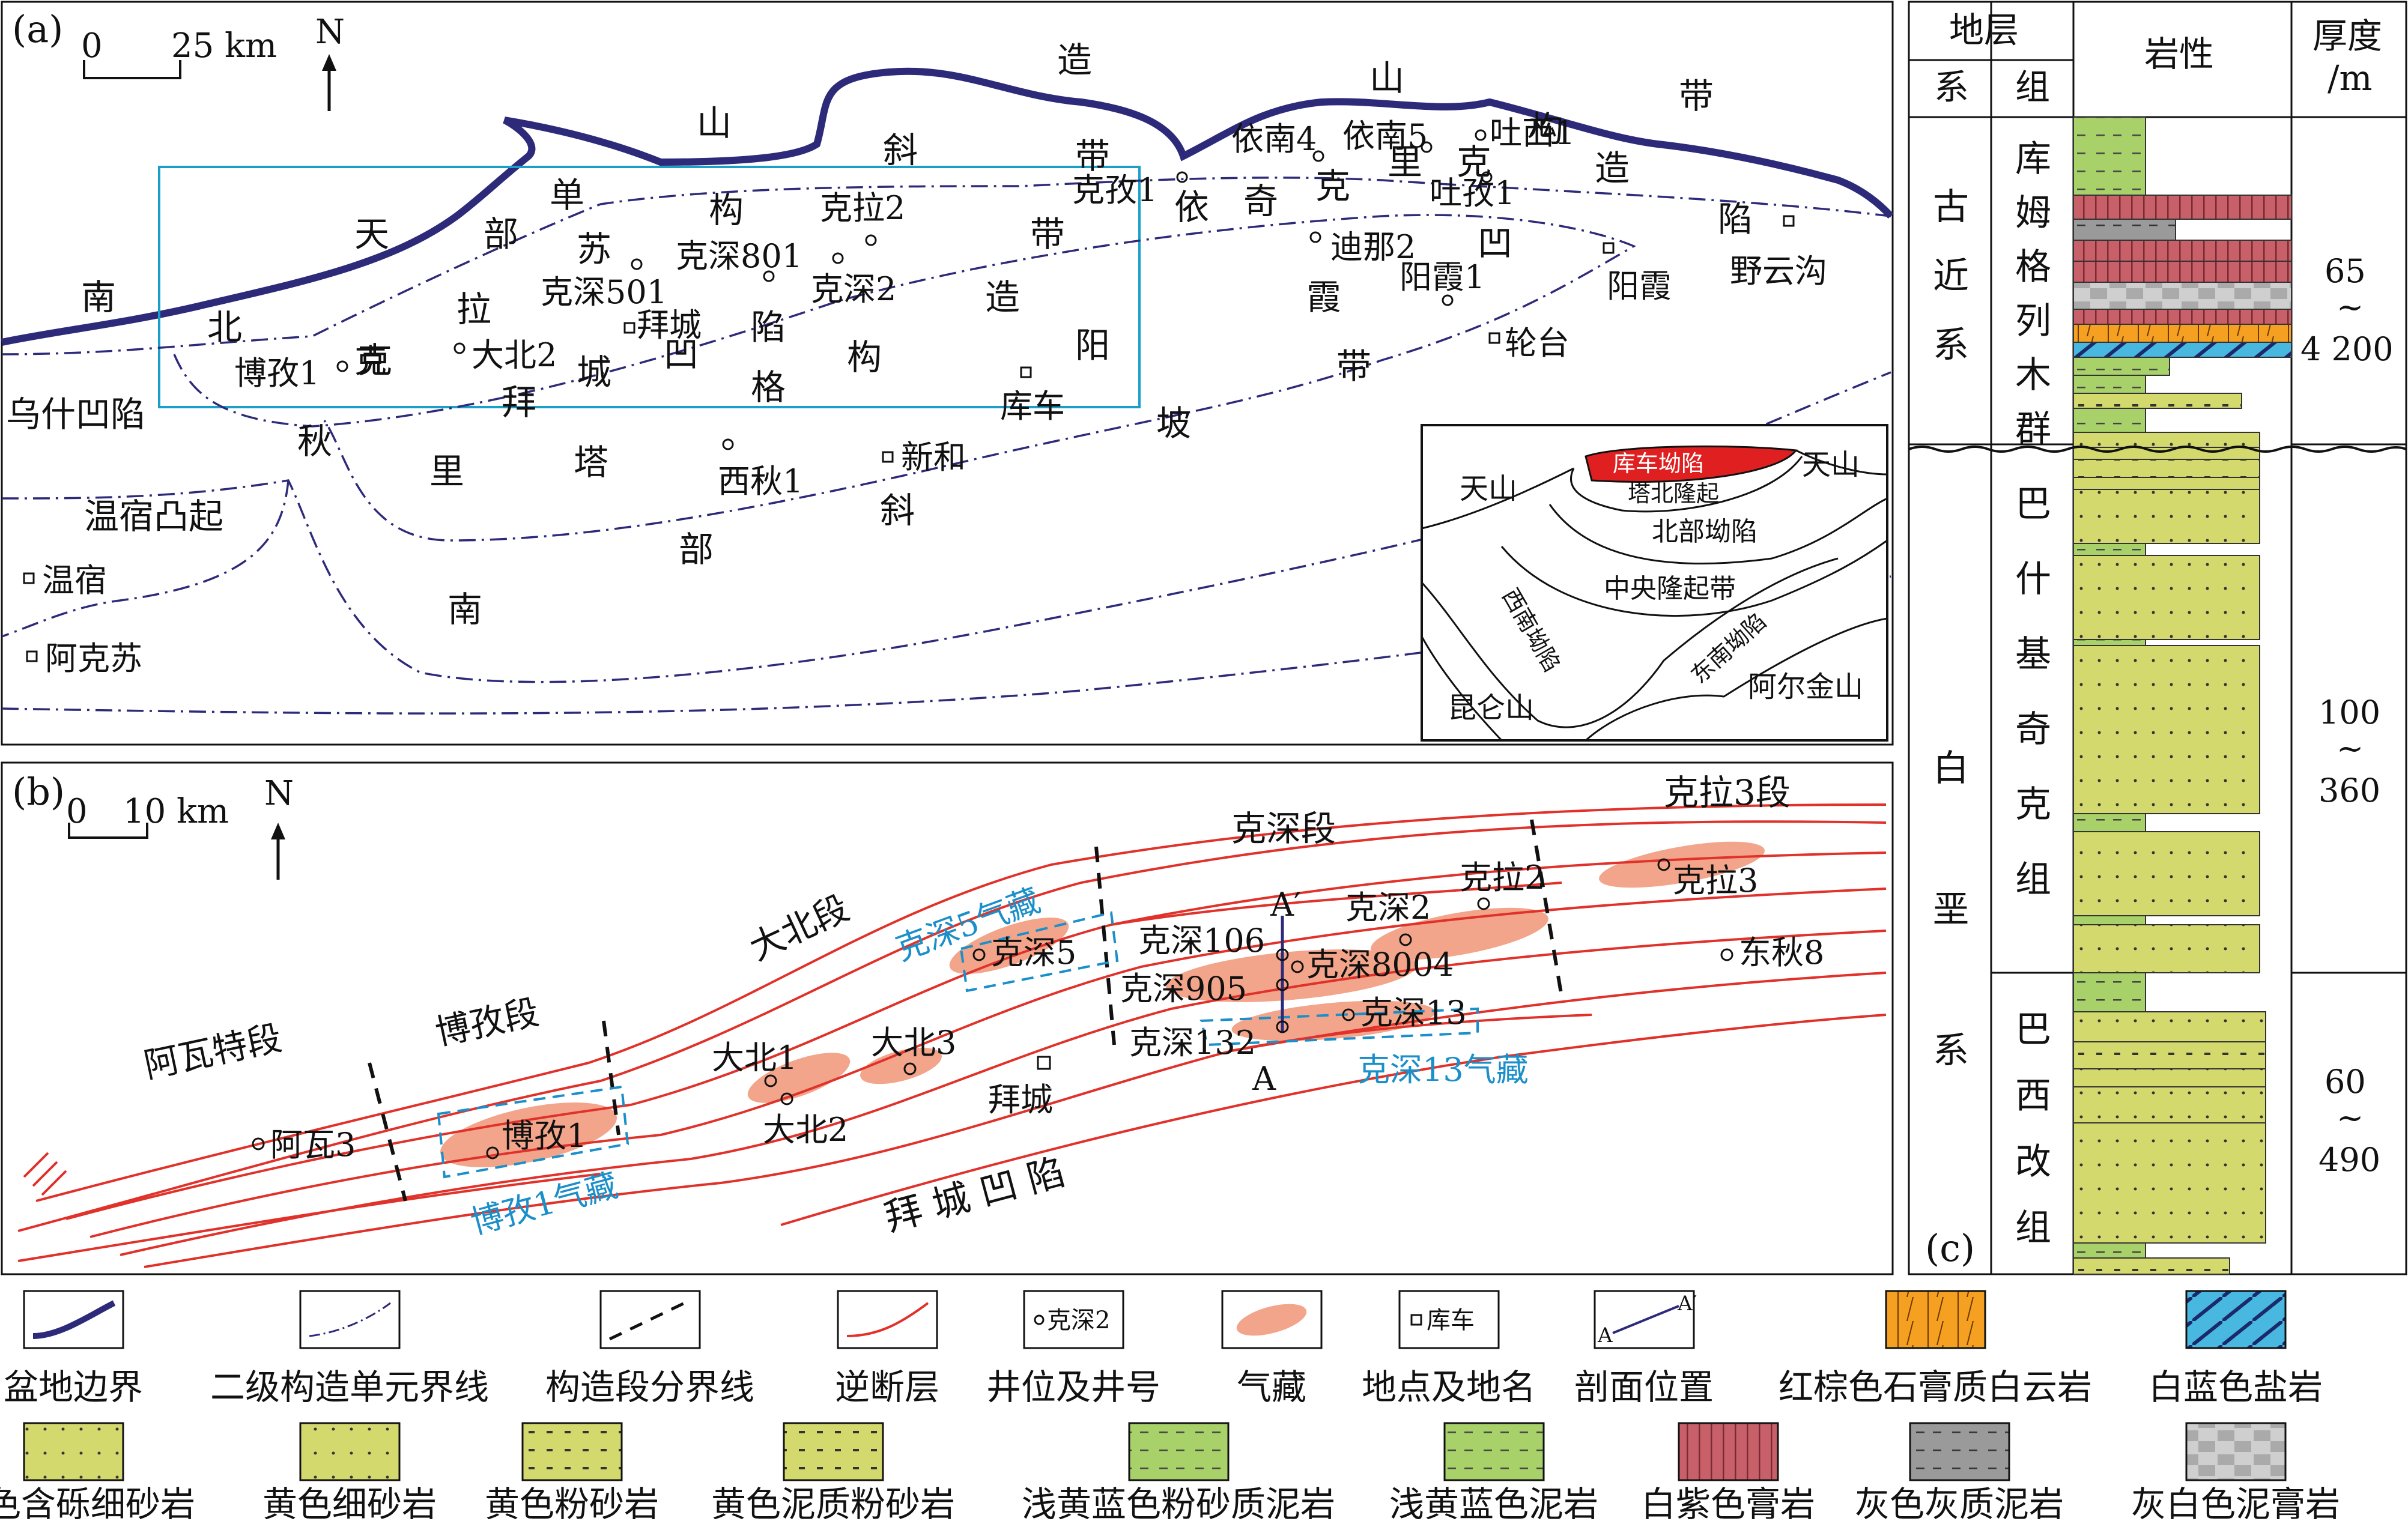  Describe the element at coordinates (1201, 941) in the screenshot. I see `well-label: 克深106` at that location.